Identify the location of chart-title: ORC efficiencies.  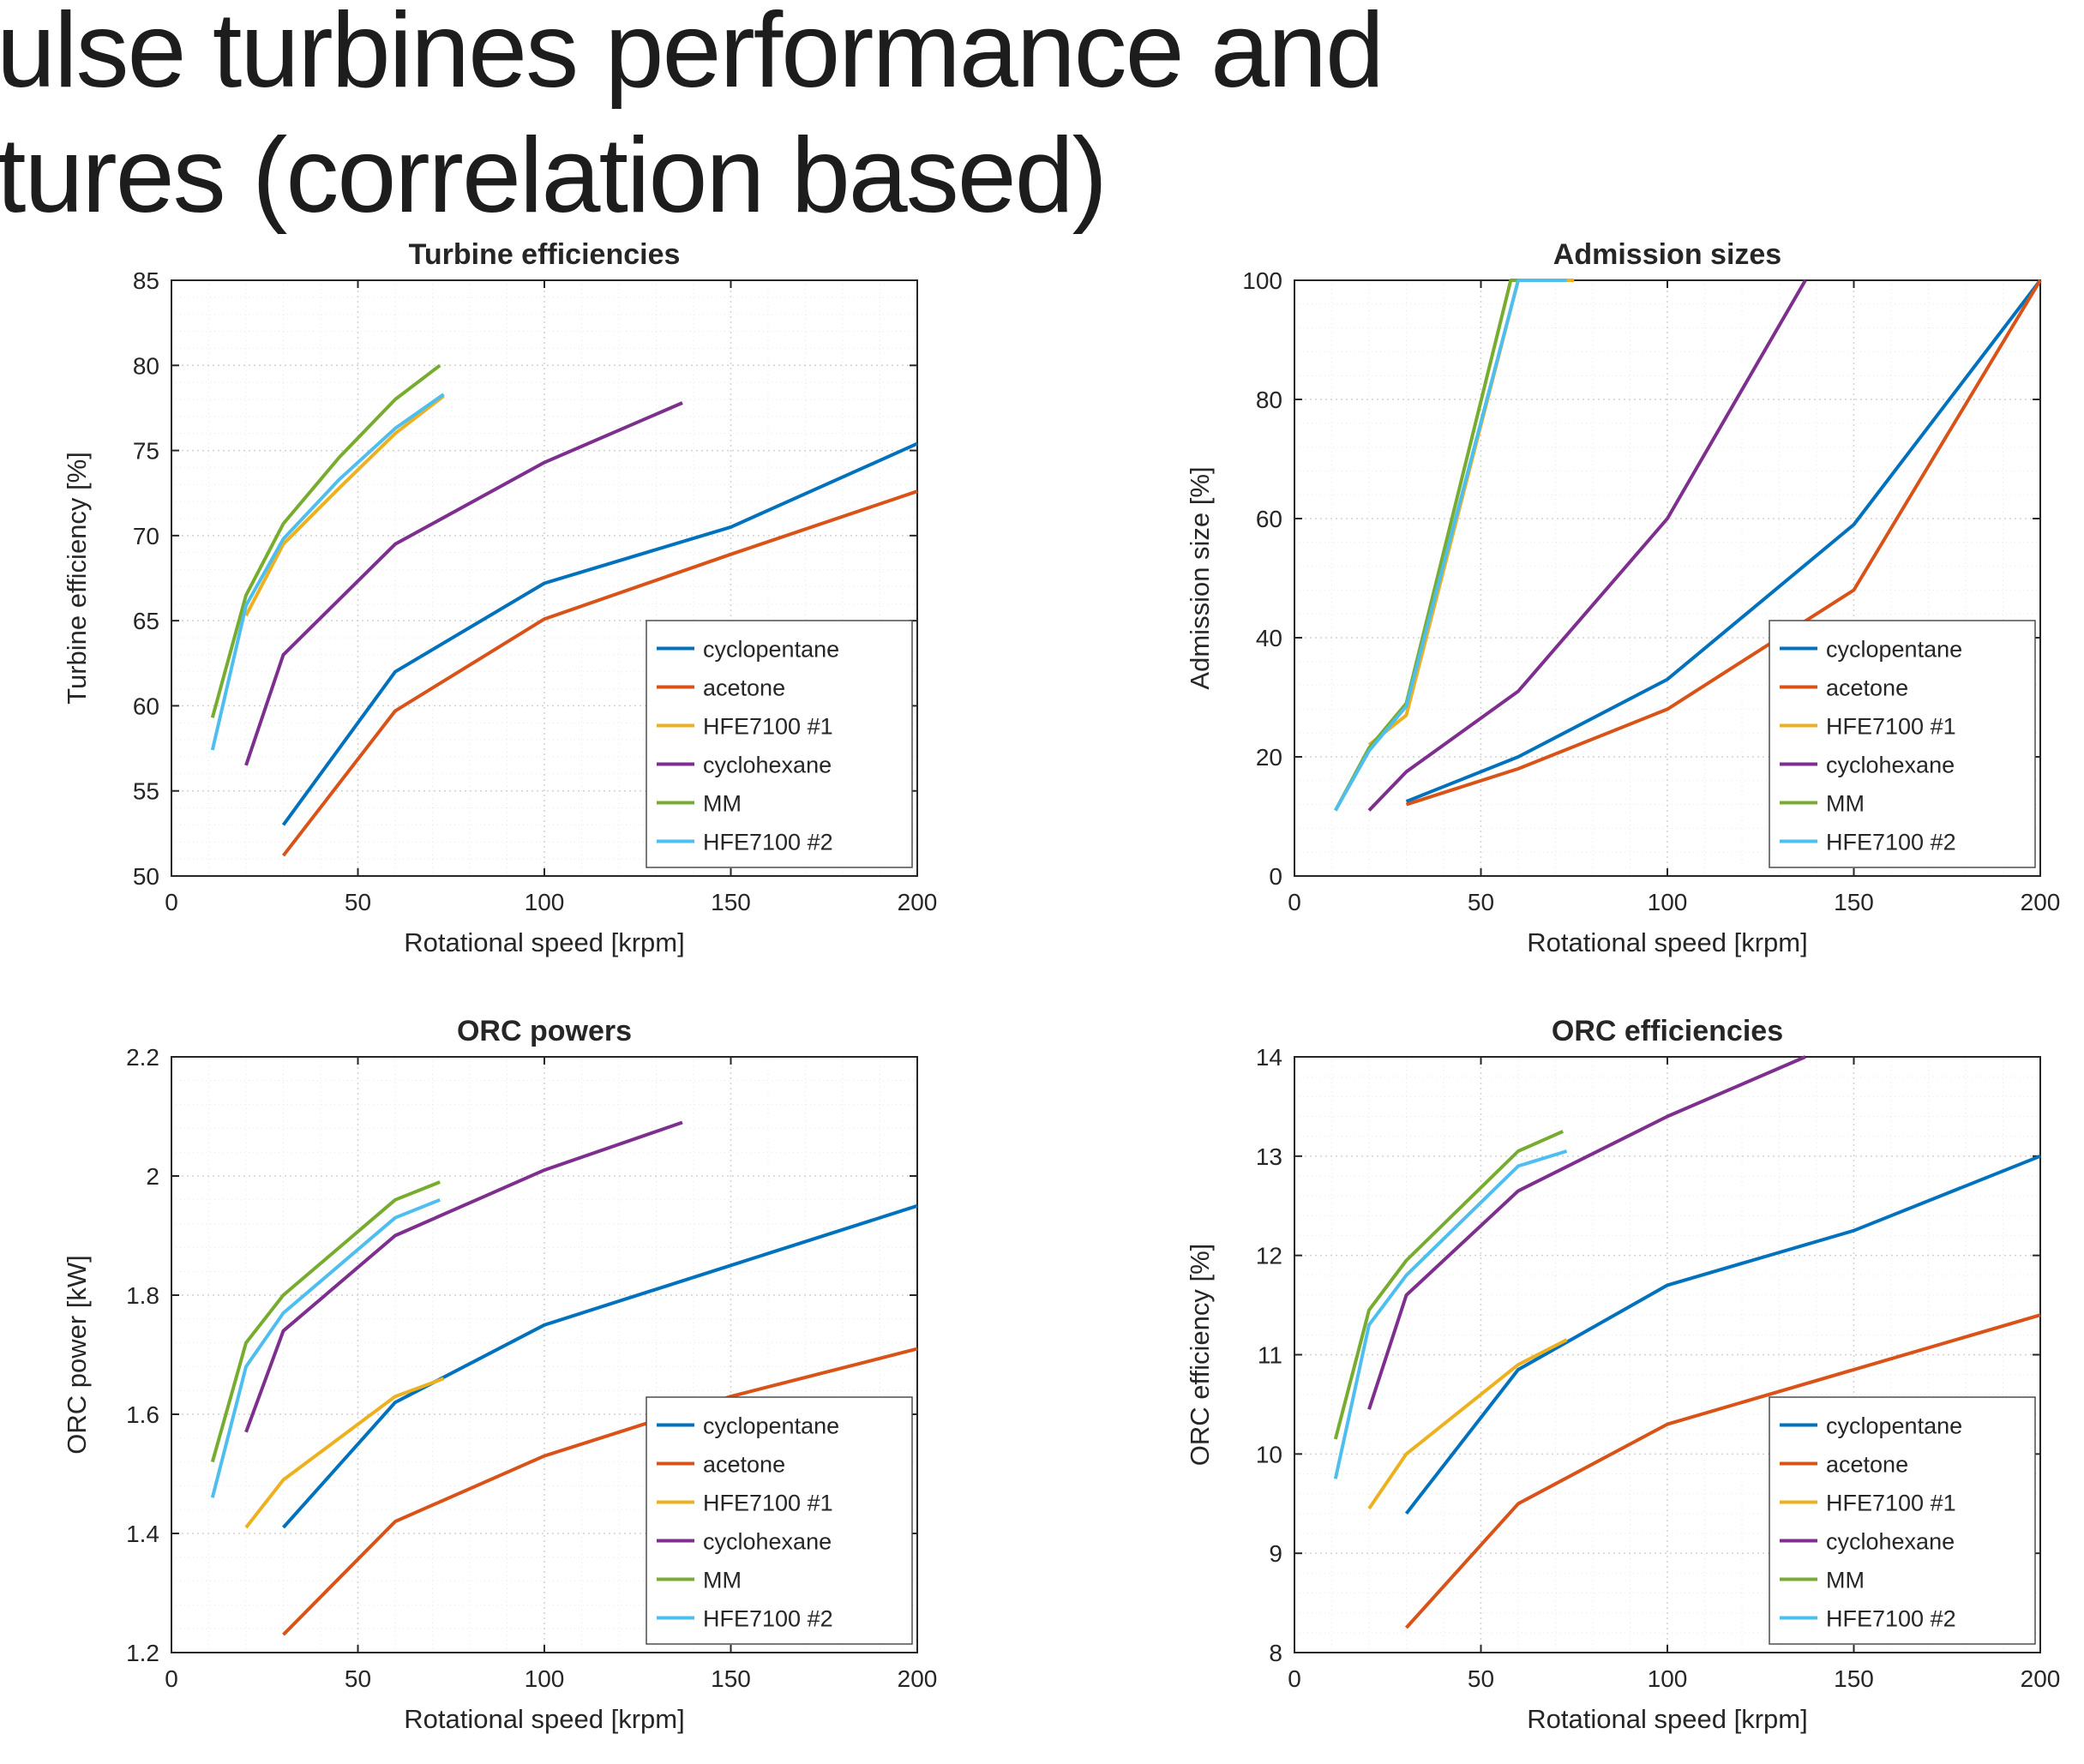
(1668, 1031).